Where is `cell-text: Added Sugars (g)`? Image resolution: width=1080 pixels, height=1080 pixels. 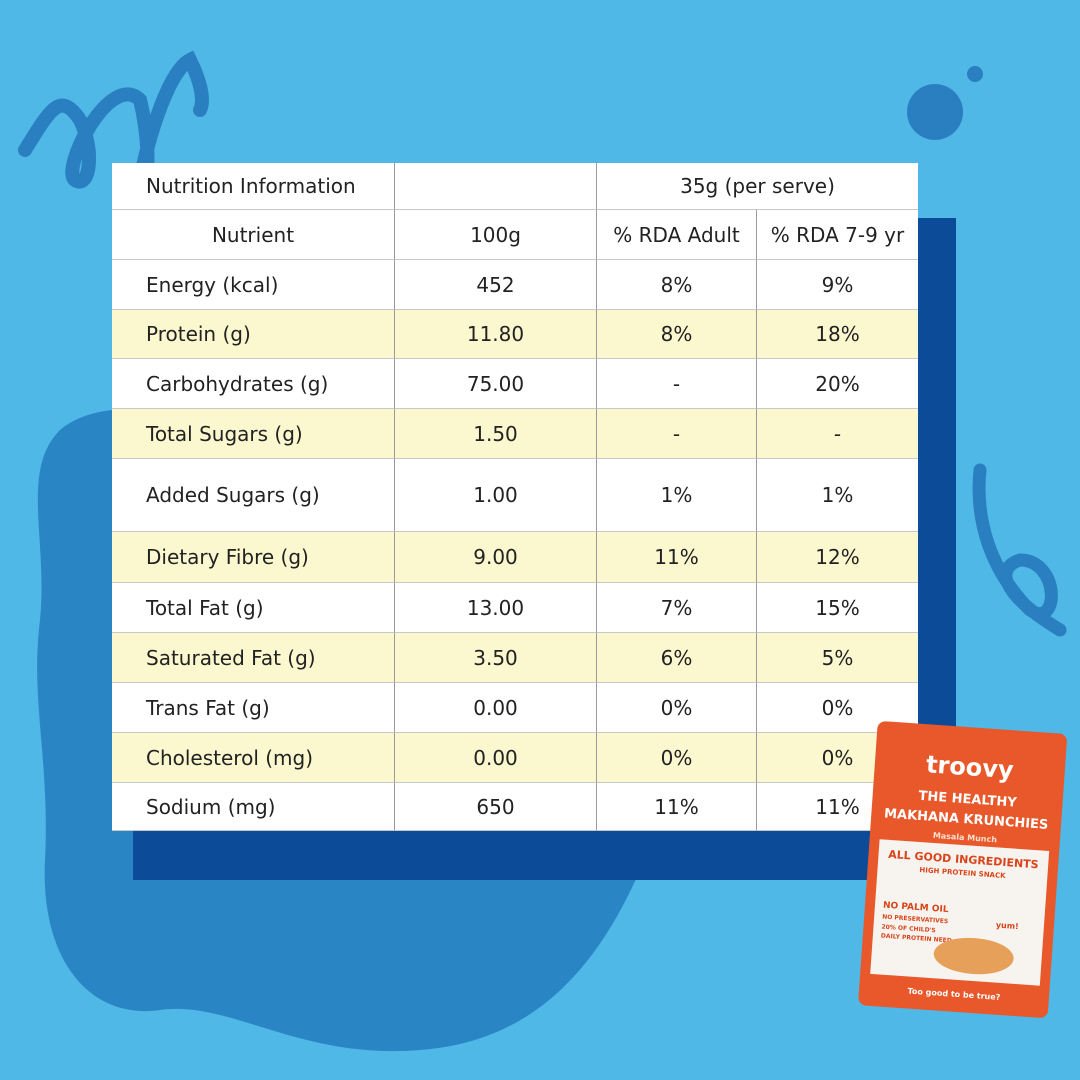
cell-text: Added Sugars (g) is located at coordinates (233, 495).